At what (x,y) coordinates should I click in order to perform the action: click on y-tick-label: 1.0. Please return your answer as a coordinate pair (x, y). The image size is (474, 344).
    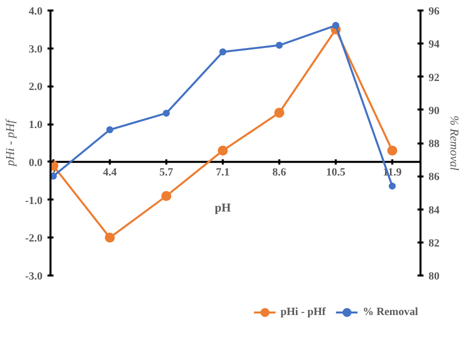
    Looking at the image, I should click on (35, 125).